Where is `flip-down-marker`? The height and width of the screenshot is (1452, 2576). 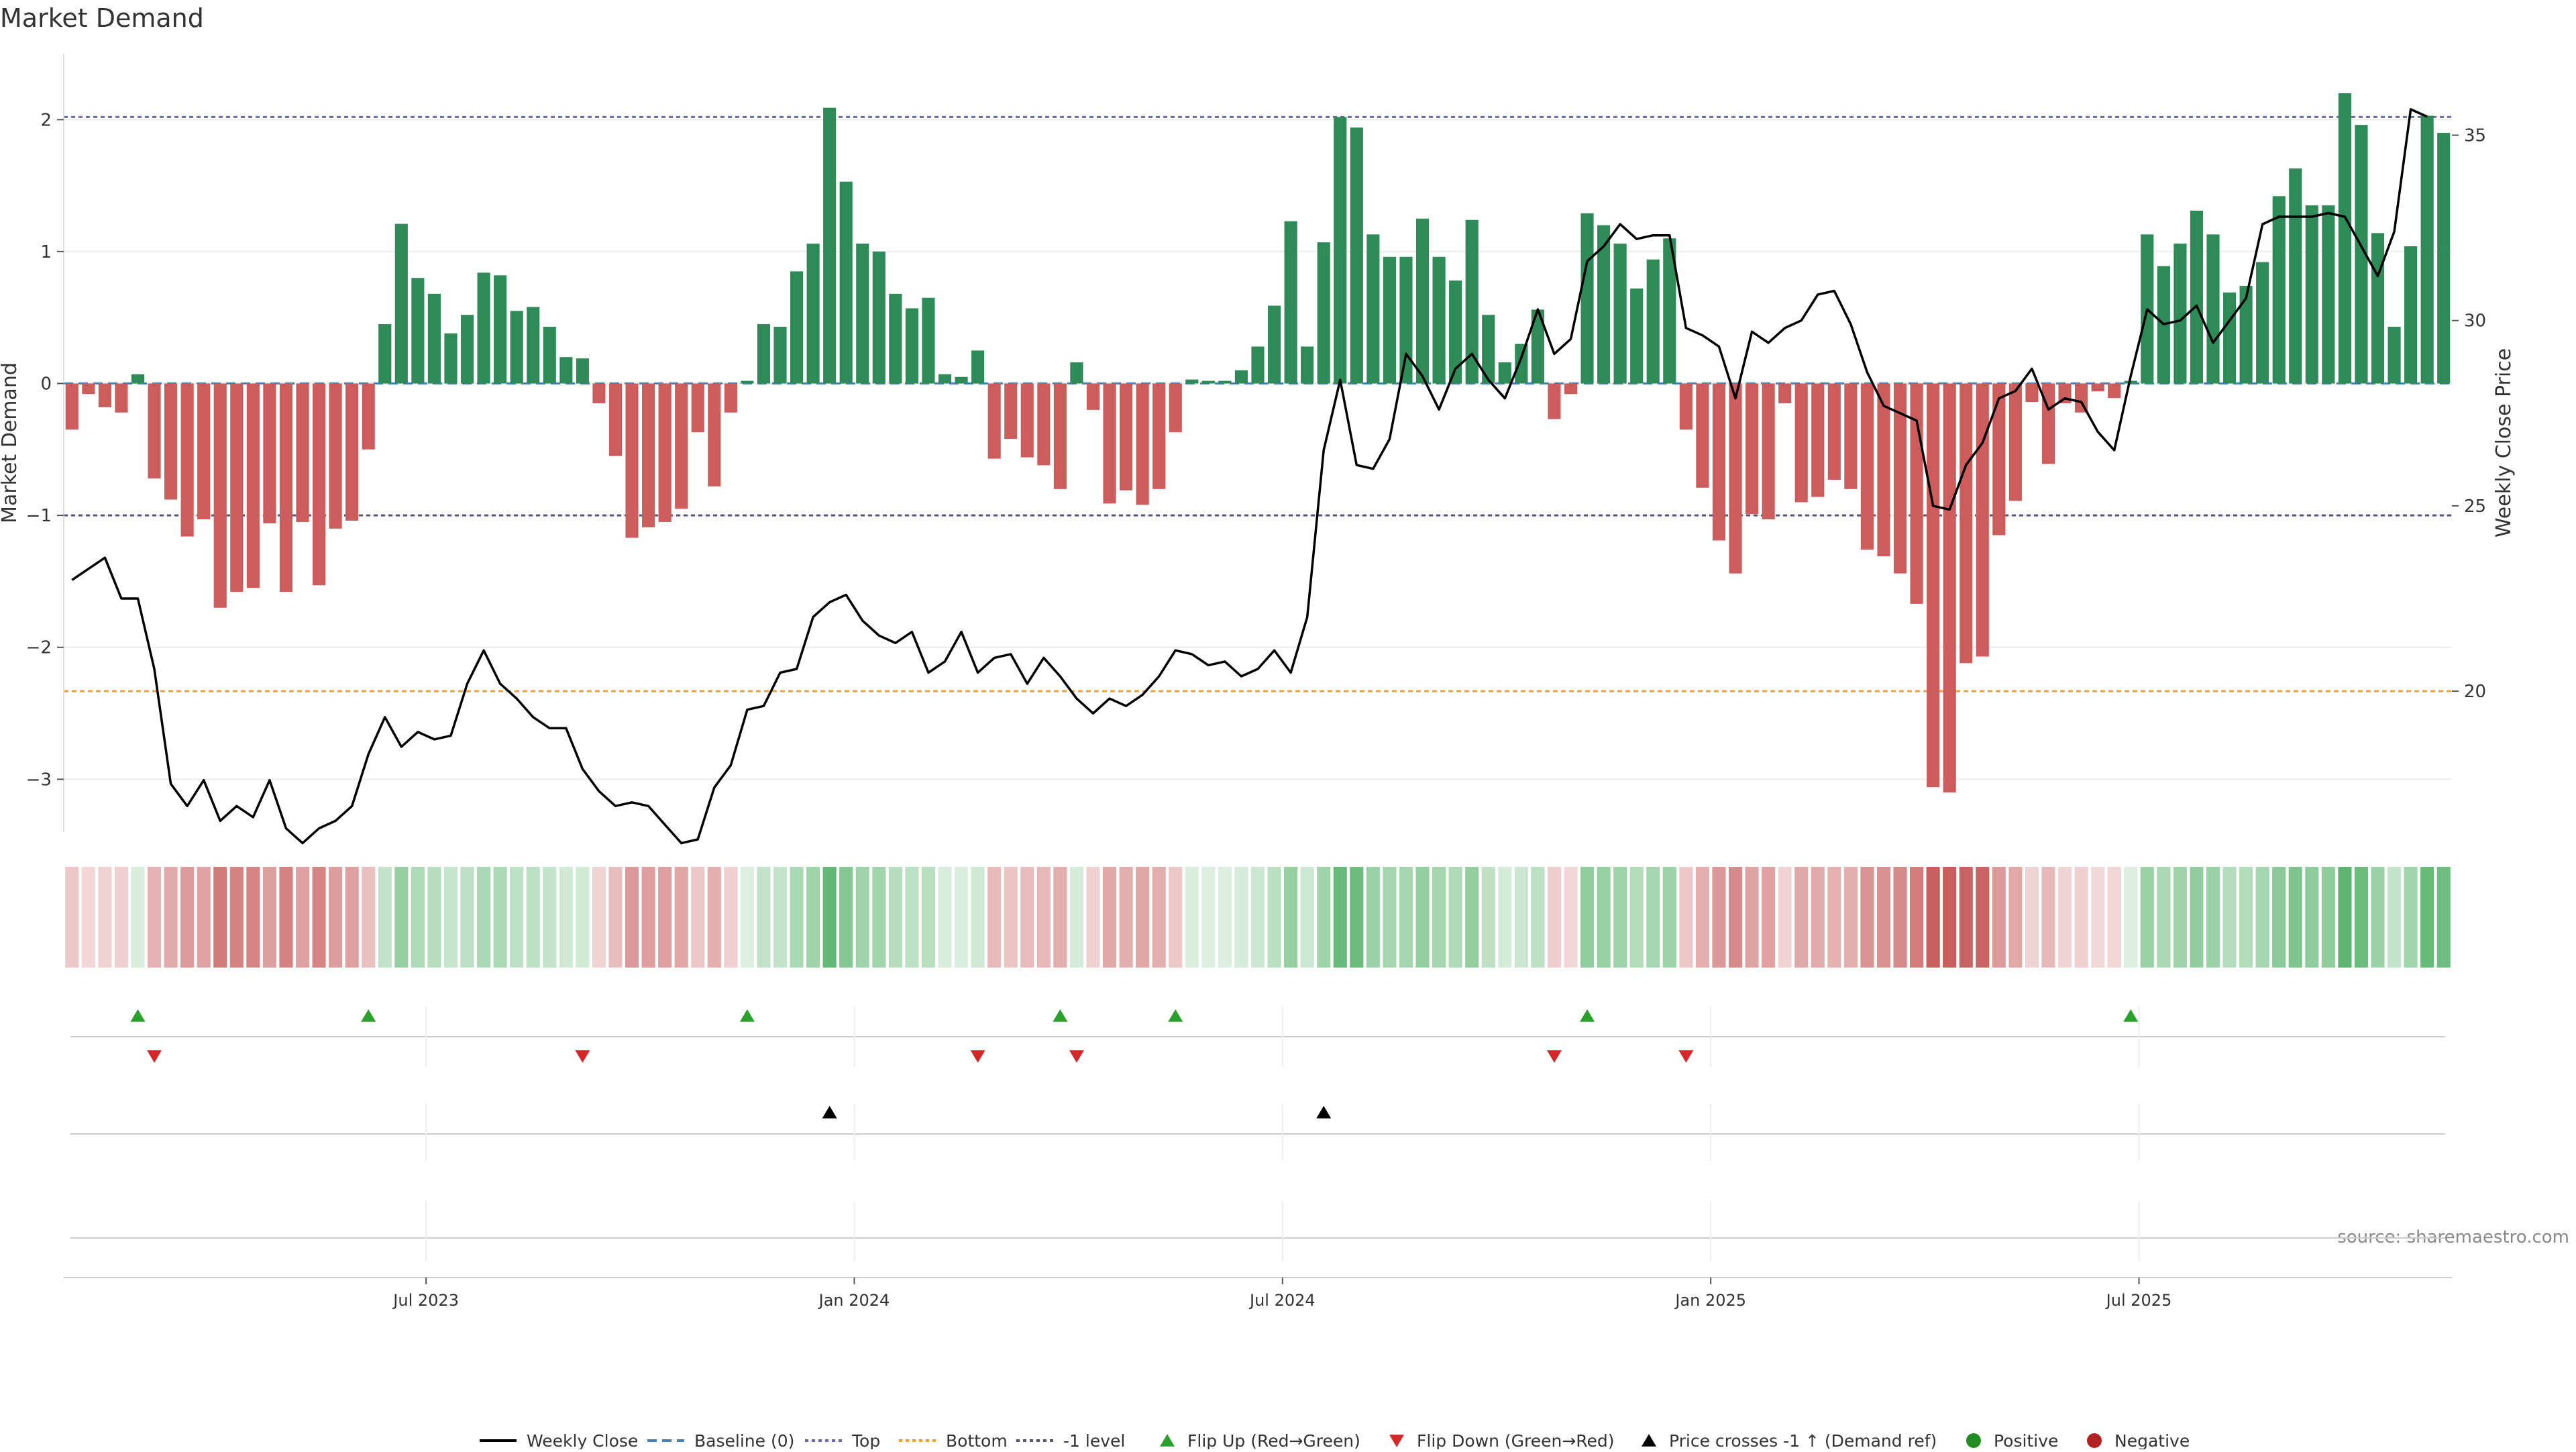
flip-down-marker is located at coordinates (977, 1057).